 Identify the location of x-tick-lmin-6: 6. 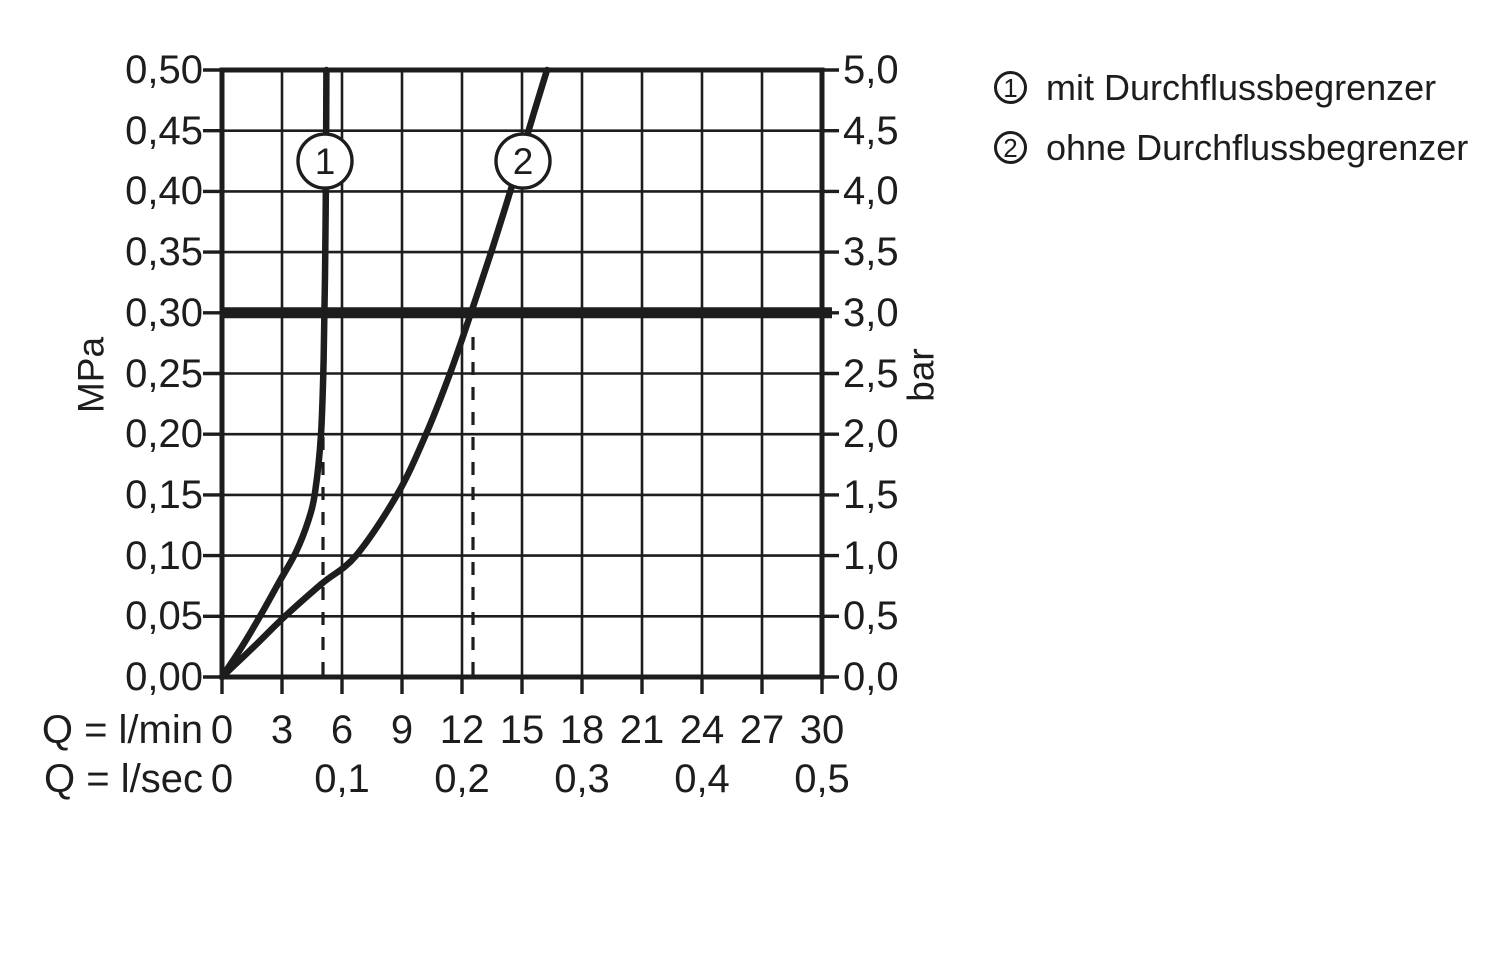
(342, 730).